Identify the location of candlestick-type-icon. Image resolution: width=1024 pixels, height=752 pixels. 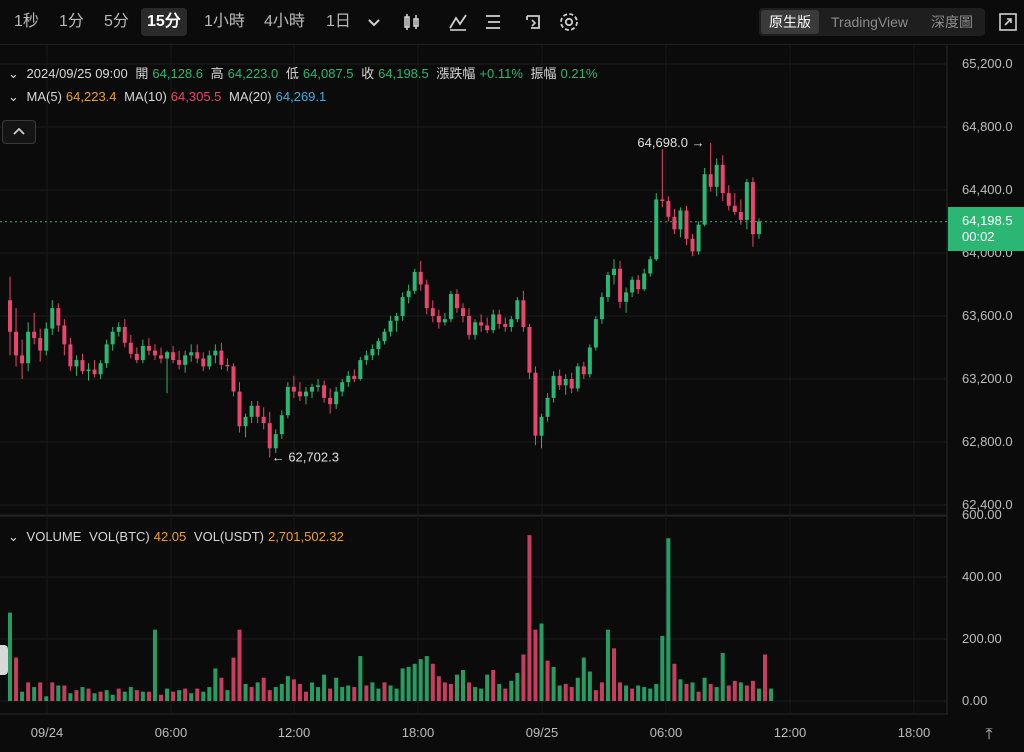
(412, 22).